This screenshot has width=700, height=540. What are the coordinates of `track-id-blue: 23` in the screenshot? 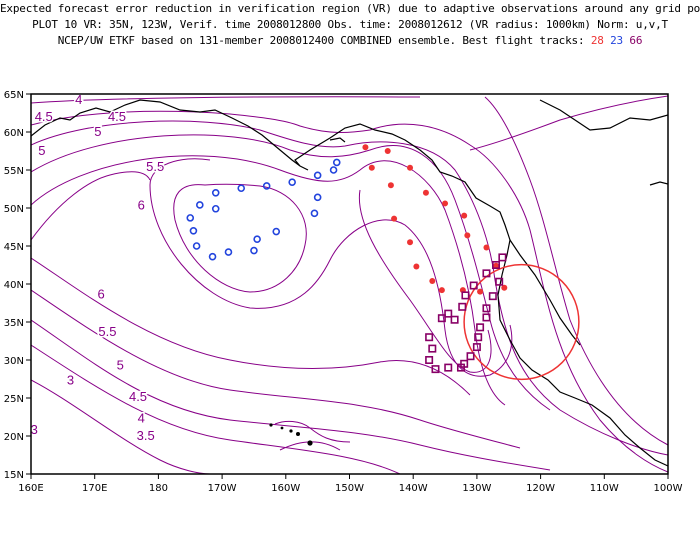 It's located at (616, 40).